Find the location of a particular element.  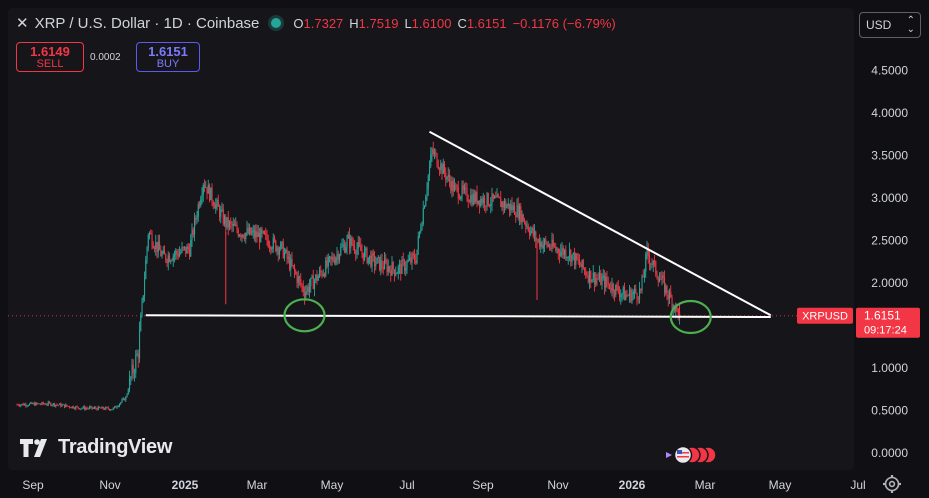

tradingview-logo: TradingView is located at coordinates (96, 447).